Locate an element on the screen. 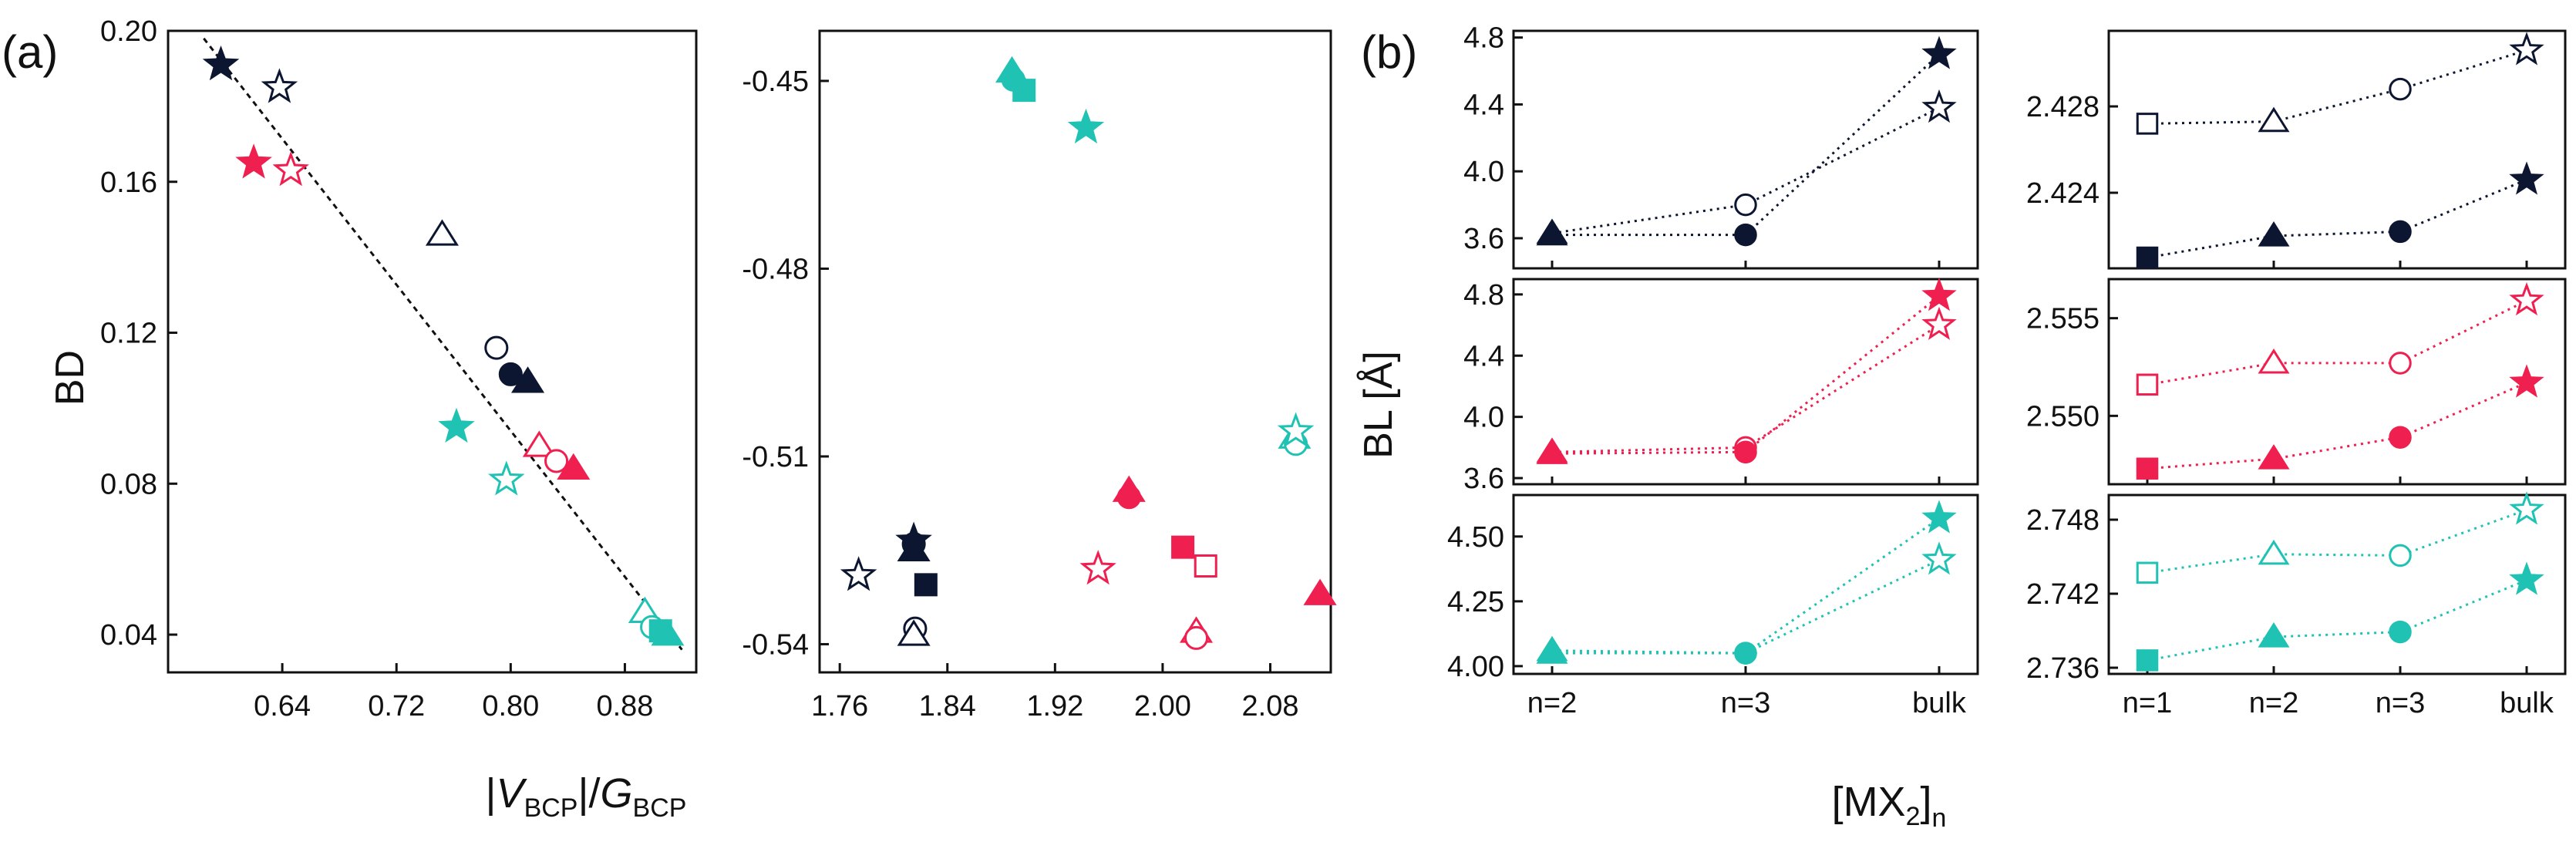  y-tick-label: 2.748 is located at coordinates (2063, 520).